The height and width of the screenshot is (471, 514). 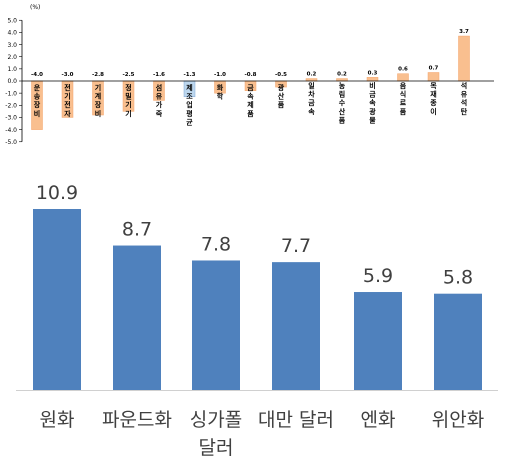 I want to click on value-label: 7.8, so click(x=216, y=244).